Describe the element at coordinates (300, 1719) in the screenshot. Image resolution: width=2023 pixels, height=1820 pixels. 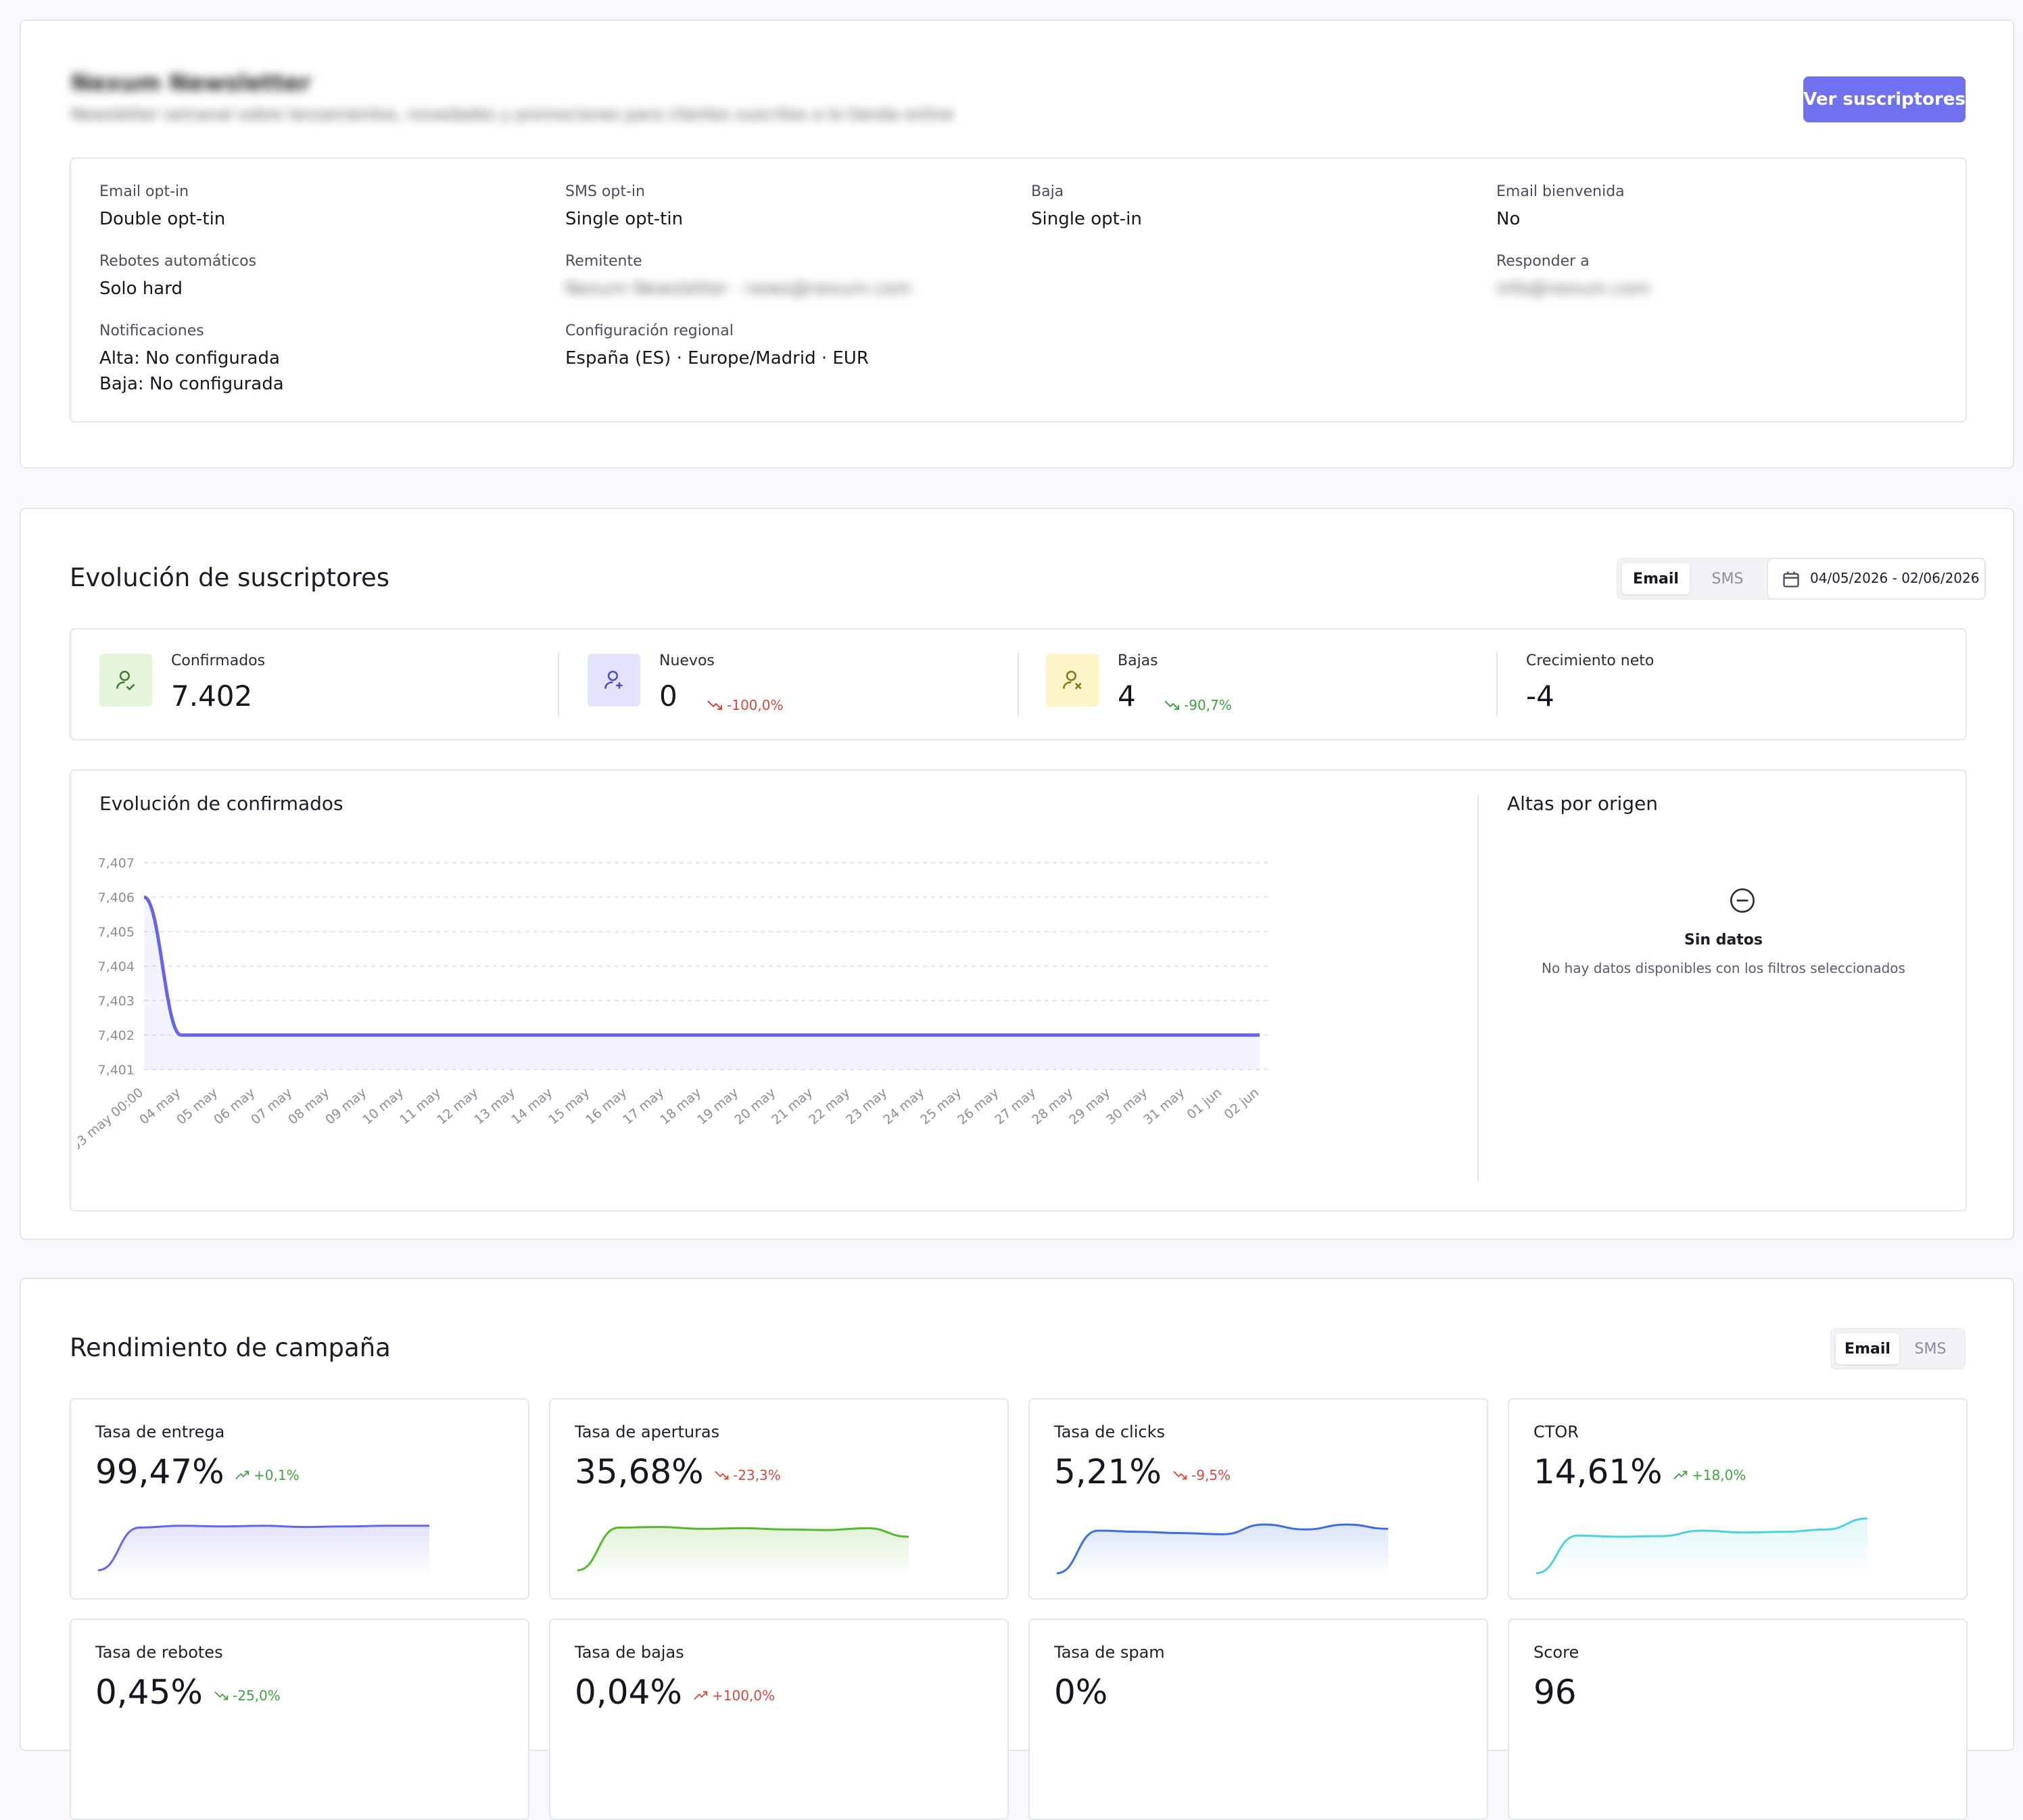
I see `metric-card: Tasa de rebotes 0,45% -25,0%` at that location.